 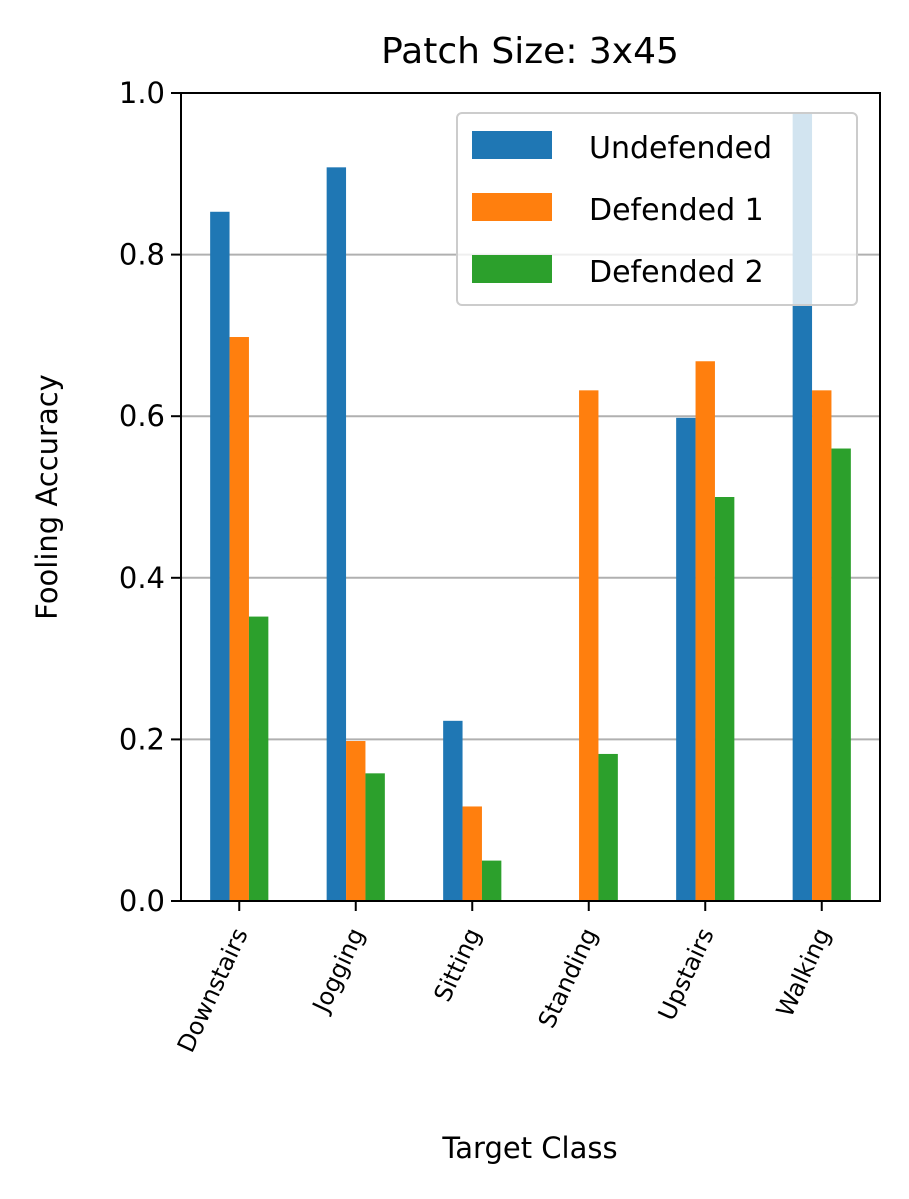 What do you see at coordinates (47, 497) in the screenshot?
I see `y-axis-label: Fooling Accuracy` at bounding box center [47, 497].